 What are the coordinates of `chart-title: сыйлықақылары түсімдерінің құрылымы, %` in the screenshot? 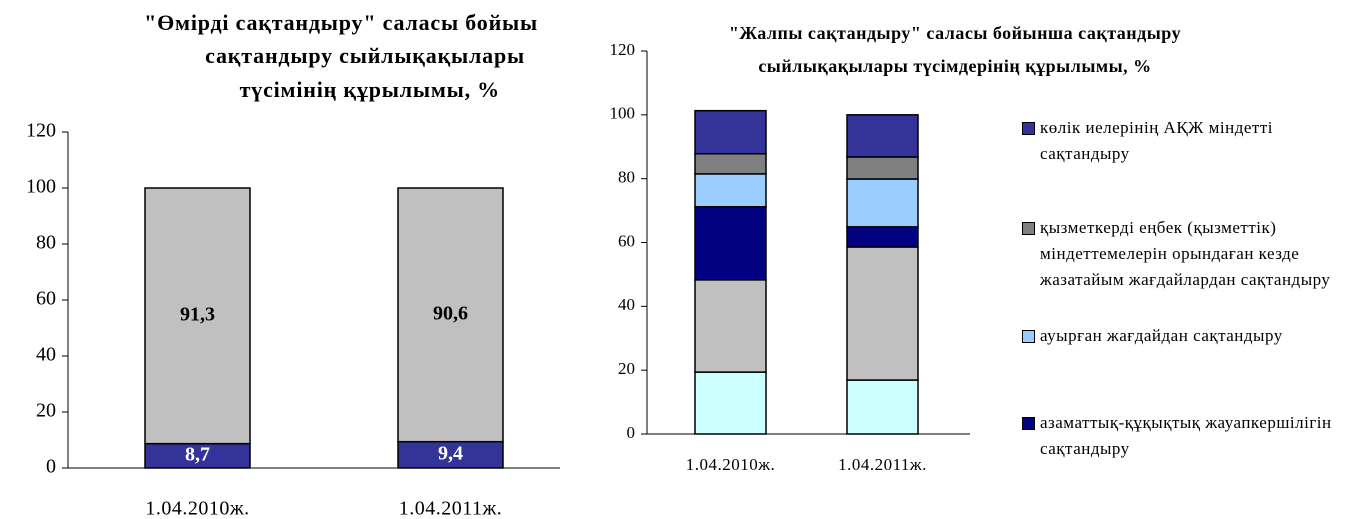 It's located at (954, 66).